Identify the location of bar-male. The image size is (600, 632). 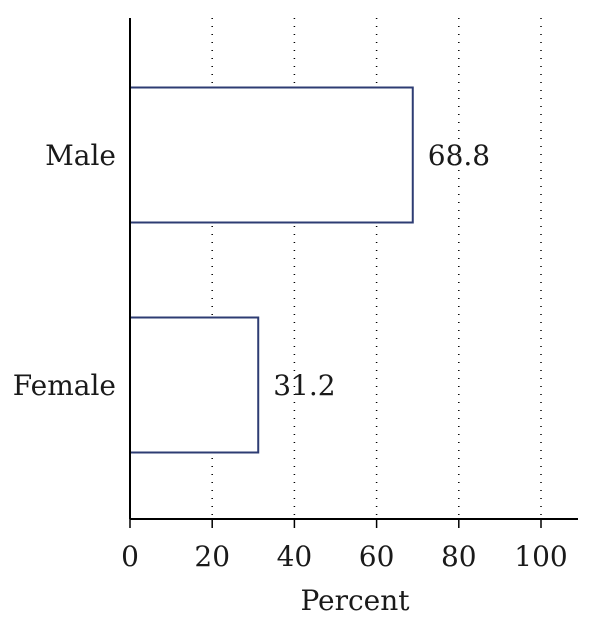
(271, 155).